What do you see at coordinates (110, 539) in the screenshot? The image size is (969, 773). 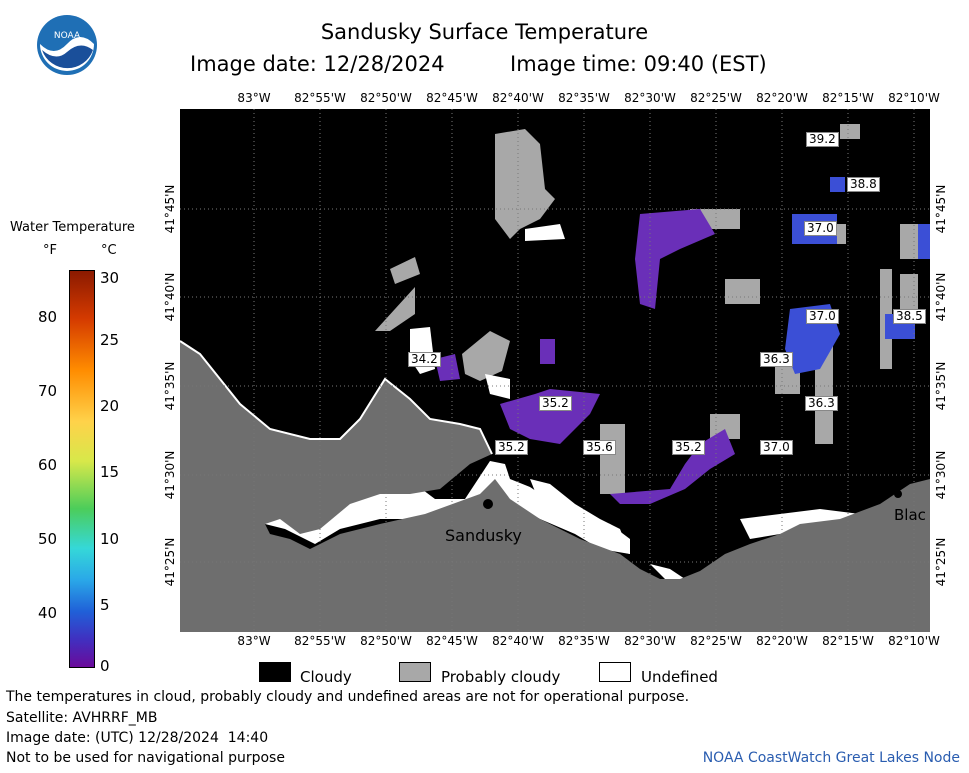 I see `scale-tick-c: 10` at bounding box center [110, 539].